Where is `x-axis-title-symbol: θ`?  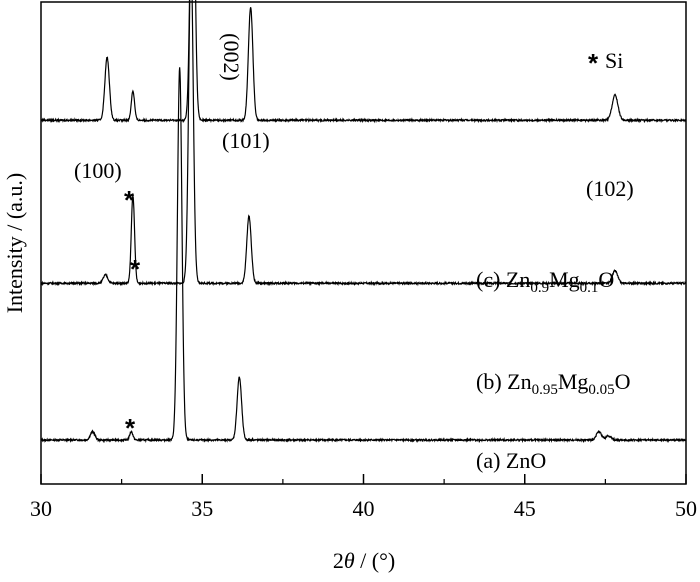
x-axis-title-symbol: θ is located at coordinates (349, 560).